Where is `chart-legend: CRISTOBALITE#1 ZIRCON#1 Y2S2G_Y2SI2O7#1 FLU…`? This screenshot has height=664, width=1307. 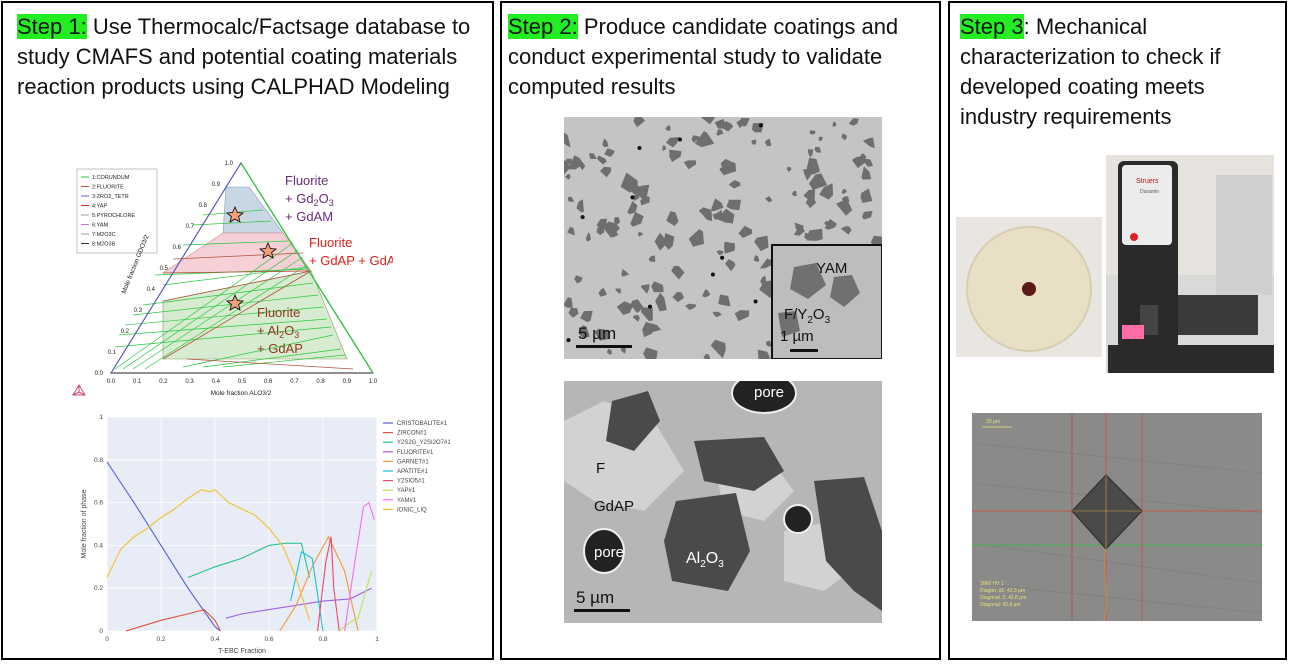 chart-legend: CRISTOBALITE#1 ZIRCON#1 Y2S2G_Y2SI2O7#1 FLU… is located at coordinates (417, 467).